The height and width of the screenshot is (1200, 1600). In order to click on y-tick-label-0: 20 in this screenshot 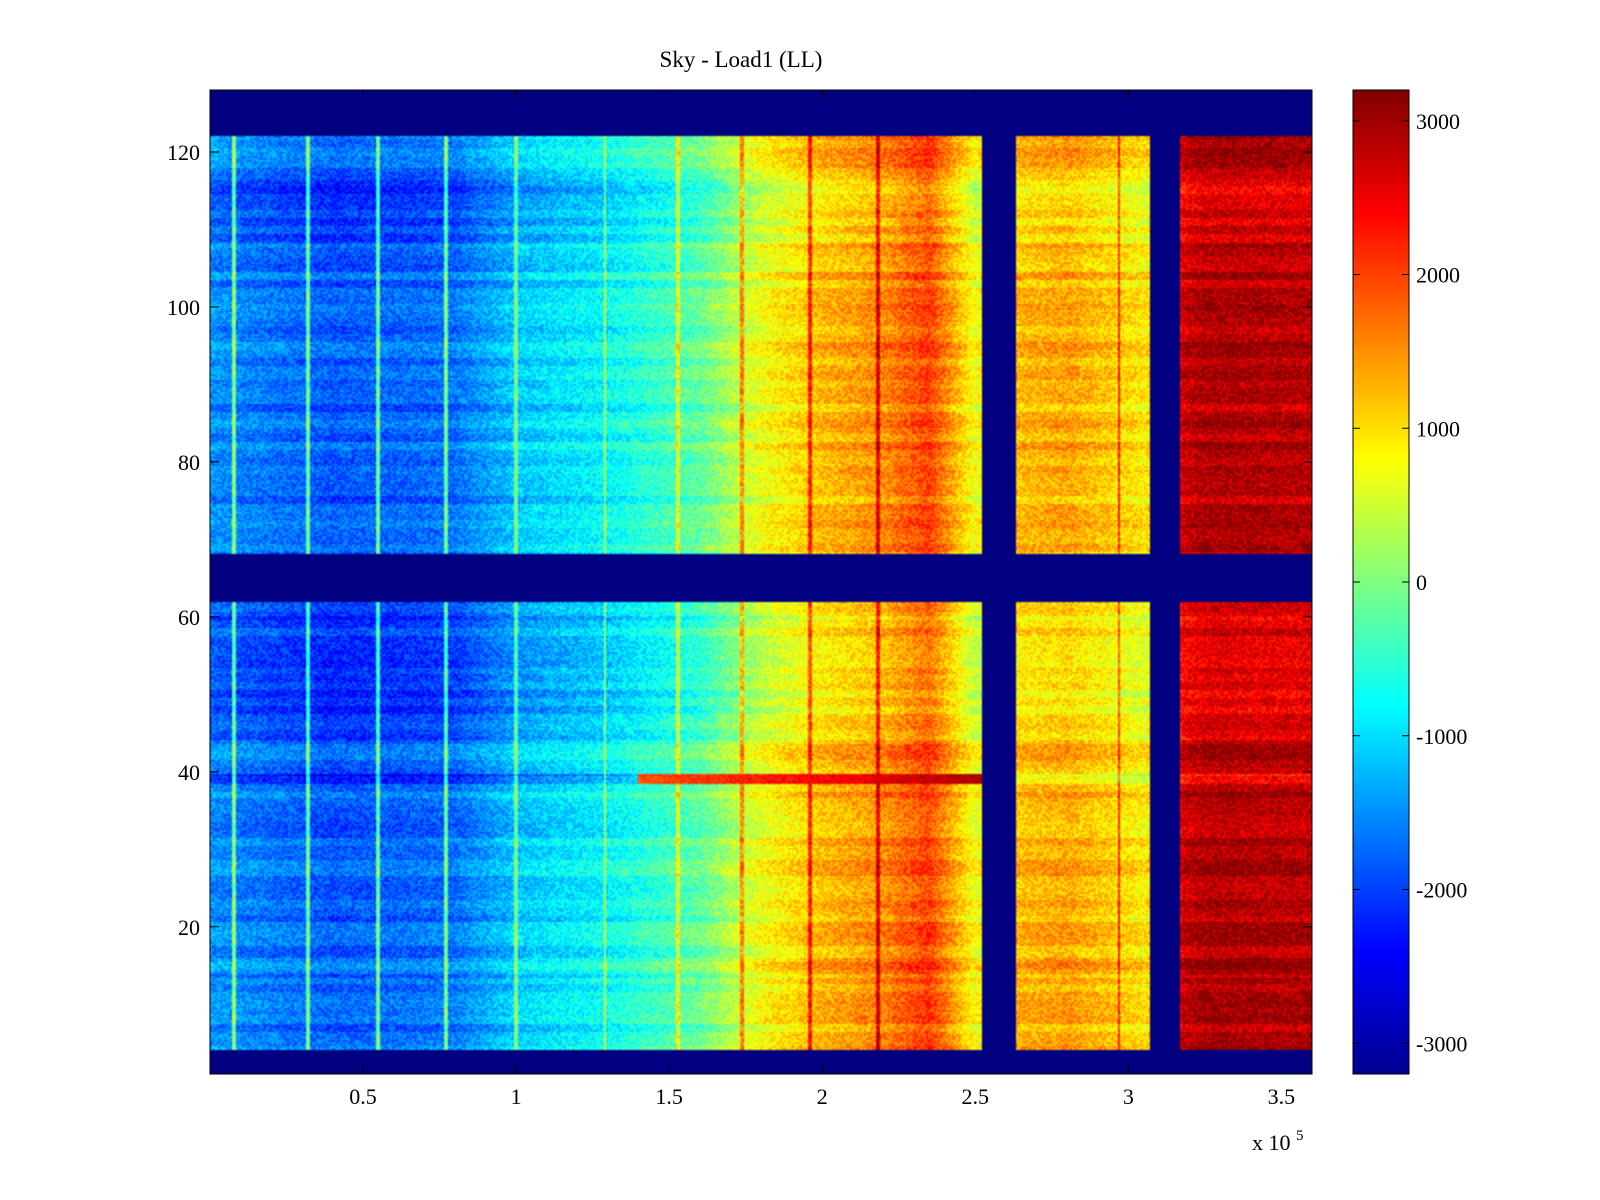, I will do `click(189, 927)`.